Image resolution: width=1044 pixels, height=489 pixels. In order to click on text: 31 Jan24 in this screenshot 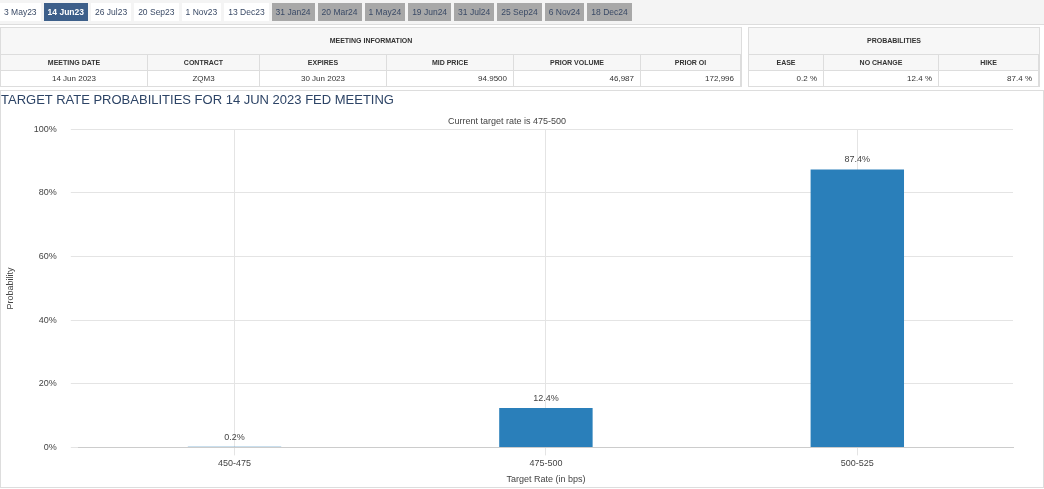, I will do `click(293, 12)`.